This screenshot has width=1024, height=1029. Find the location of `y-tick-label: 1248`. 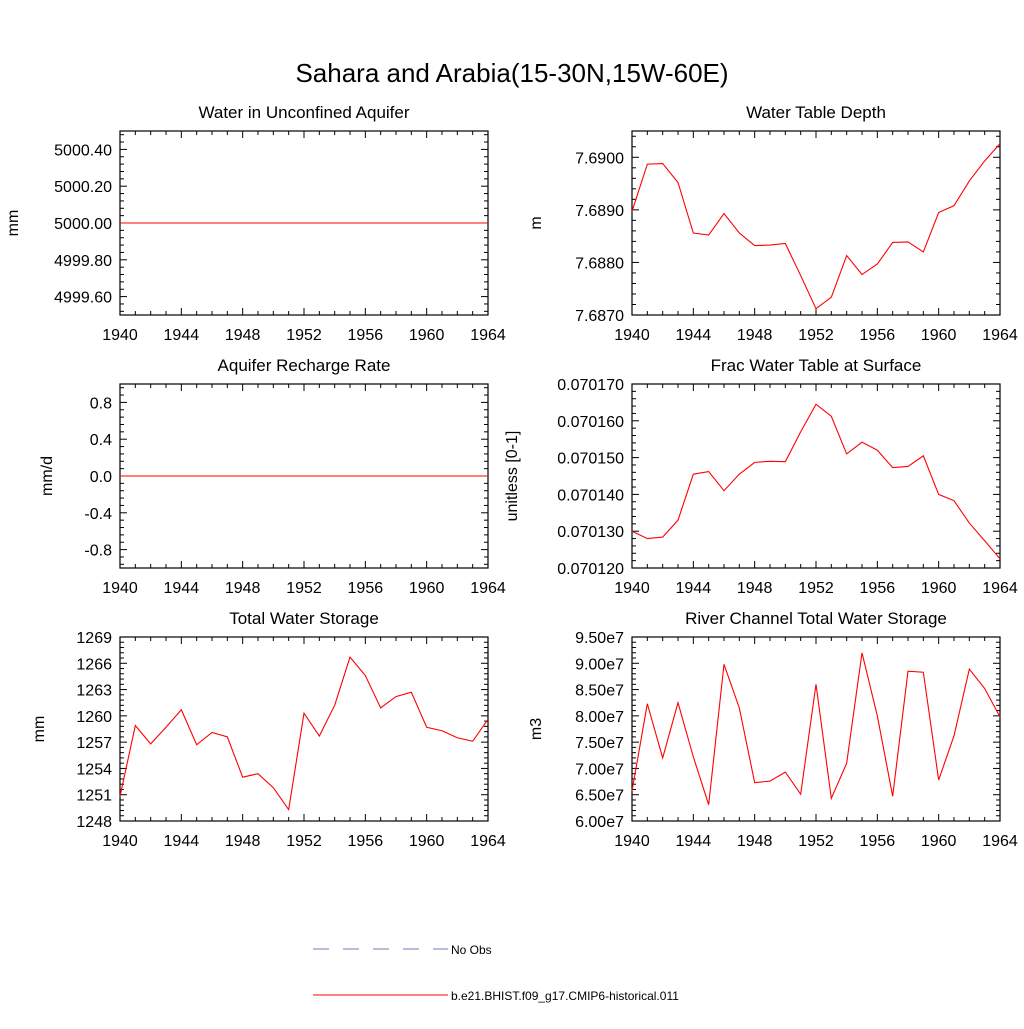

y-tick-label: 1248 is located at coordinates (94, 822).